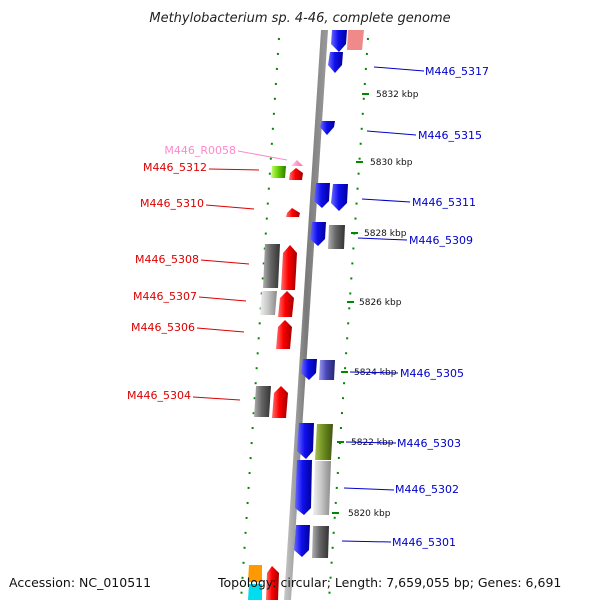 This screenshot has width=600, height=600. What do you see at coordinates (260, 318) in the screenshot?
I see `left-dotted-track` at bounding box center [260, 318].